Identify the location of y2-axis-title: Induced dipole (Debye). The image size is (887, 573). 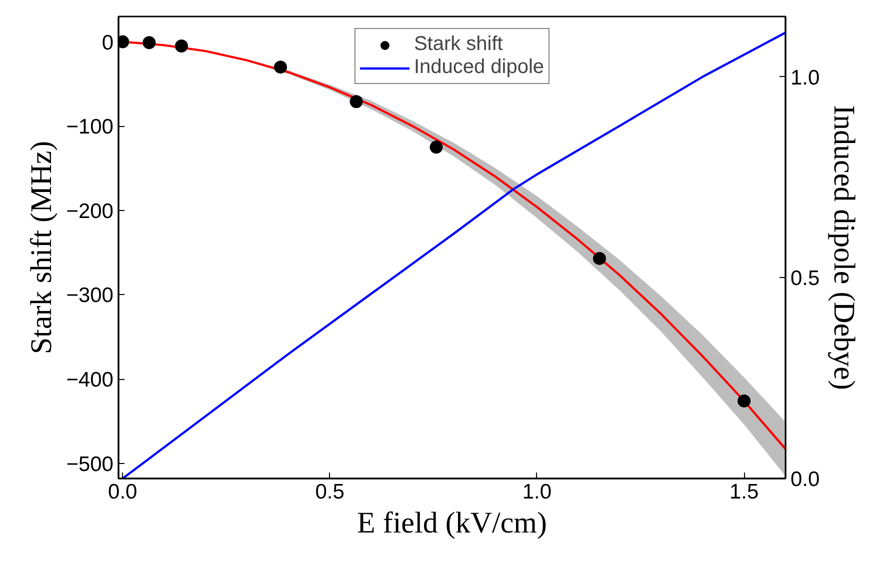
(844, 247).